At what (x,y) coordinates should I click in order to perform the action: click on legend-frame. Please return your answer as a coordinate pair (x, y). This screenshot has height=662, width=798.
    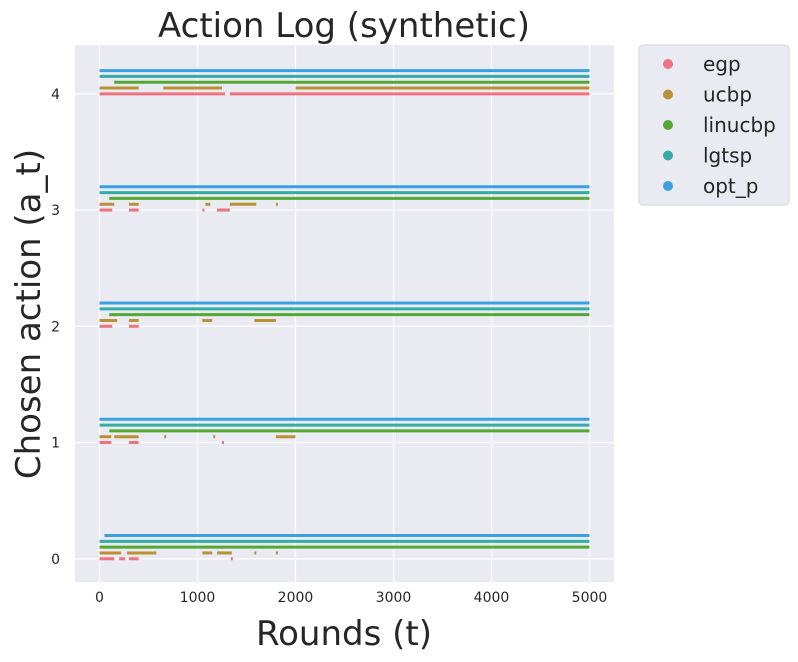
    Looking at the image, I should click on (714, 125).